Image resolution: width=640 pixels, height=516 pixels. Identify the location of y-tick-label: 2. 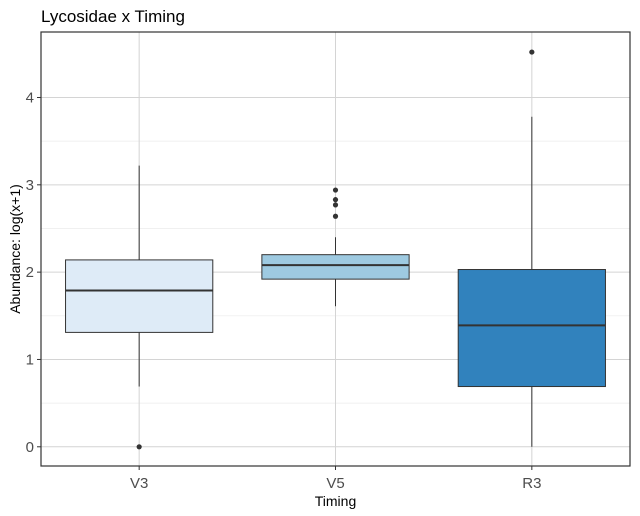
(30, 272).